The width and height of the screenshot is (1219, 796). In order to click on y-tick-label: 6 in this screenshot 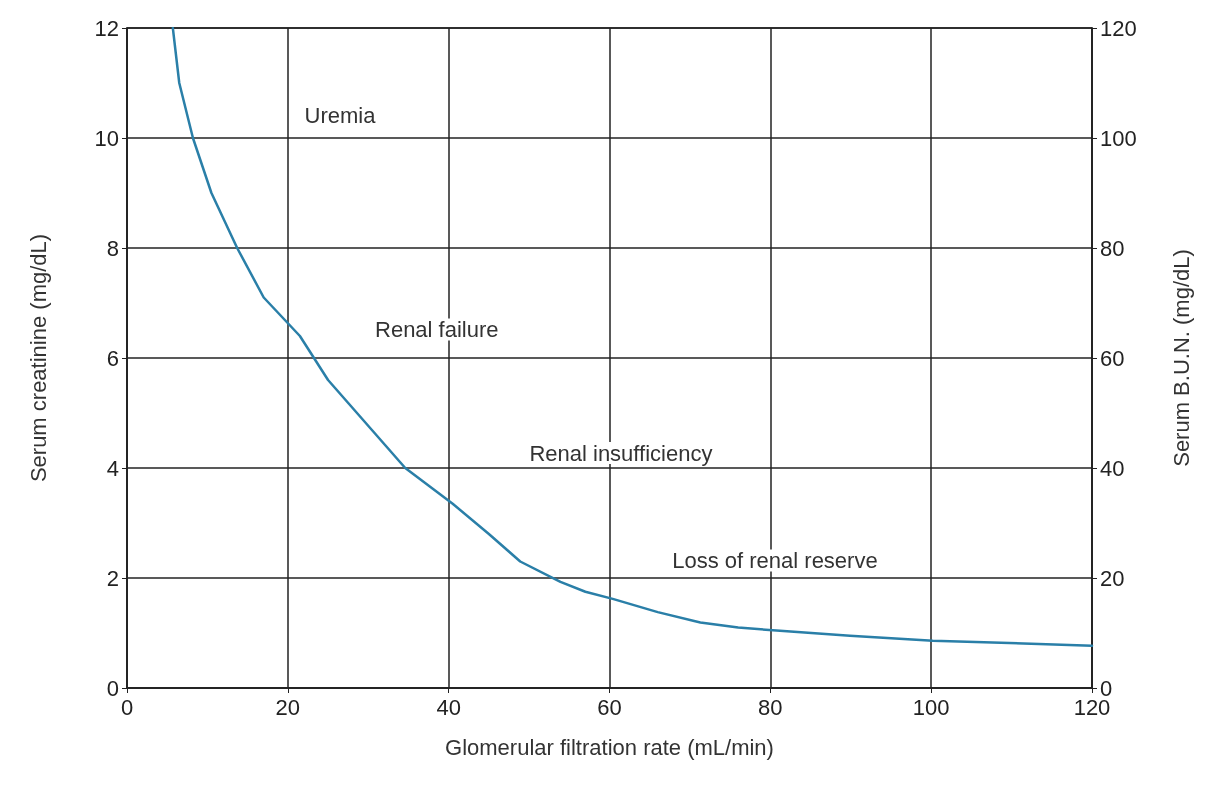, I will do `click(112, 358)`.